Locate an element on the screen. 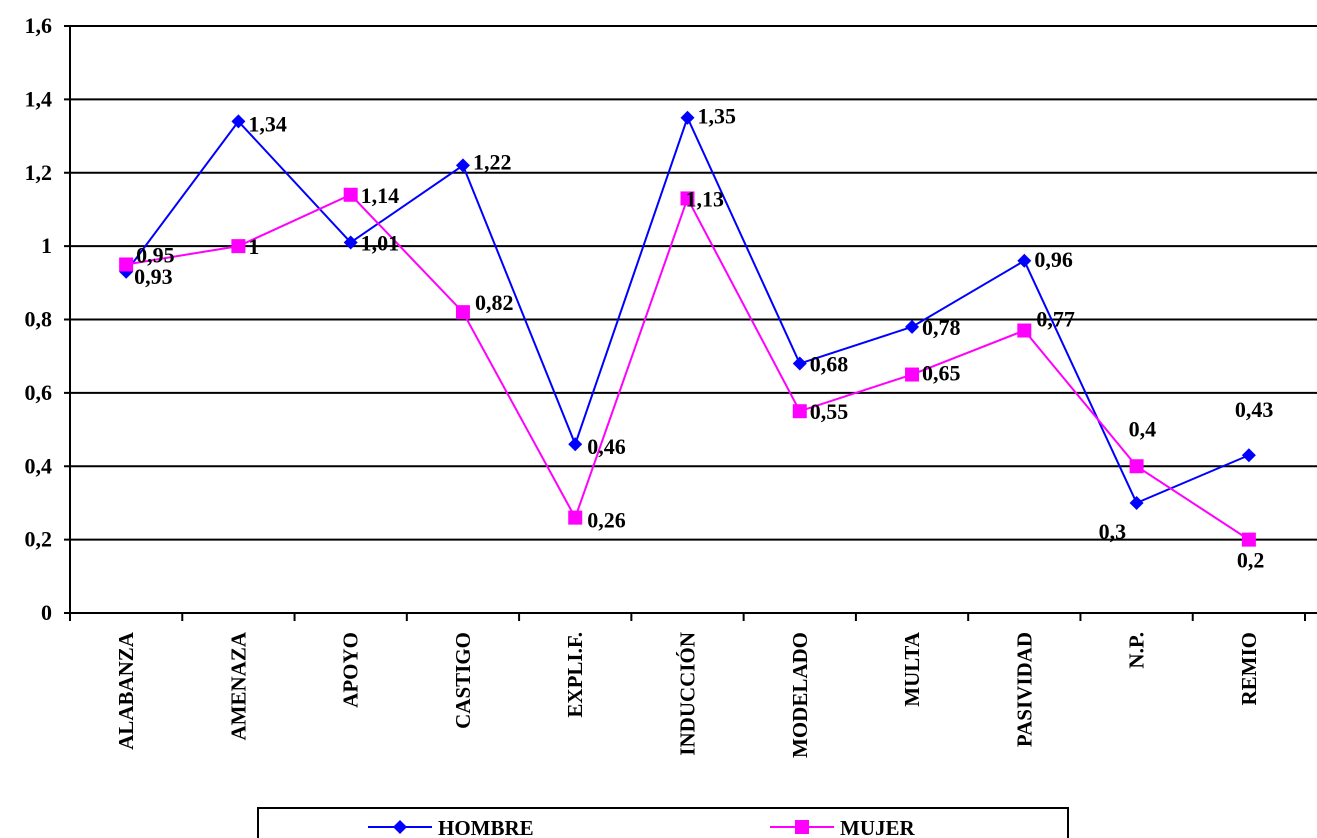  x-tick-label: EXPLI.F. is located at coordinates (575, 675).